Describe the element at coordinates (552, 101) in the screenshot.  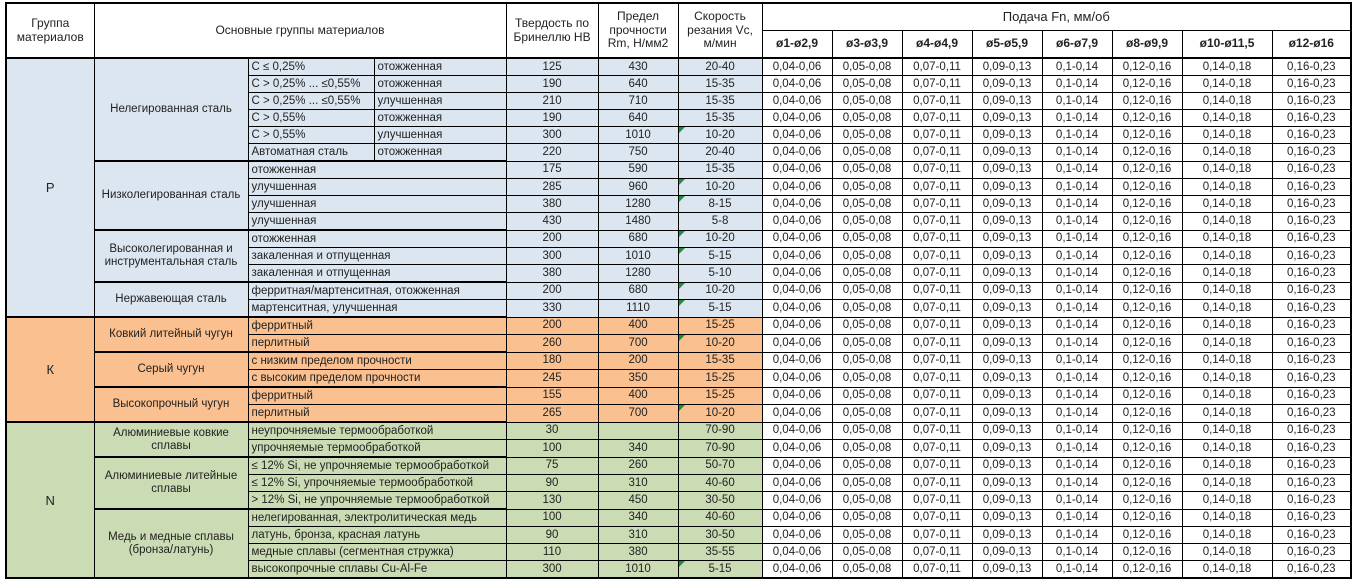
I see `hardness-cell: 210` at that location.